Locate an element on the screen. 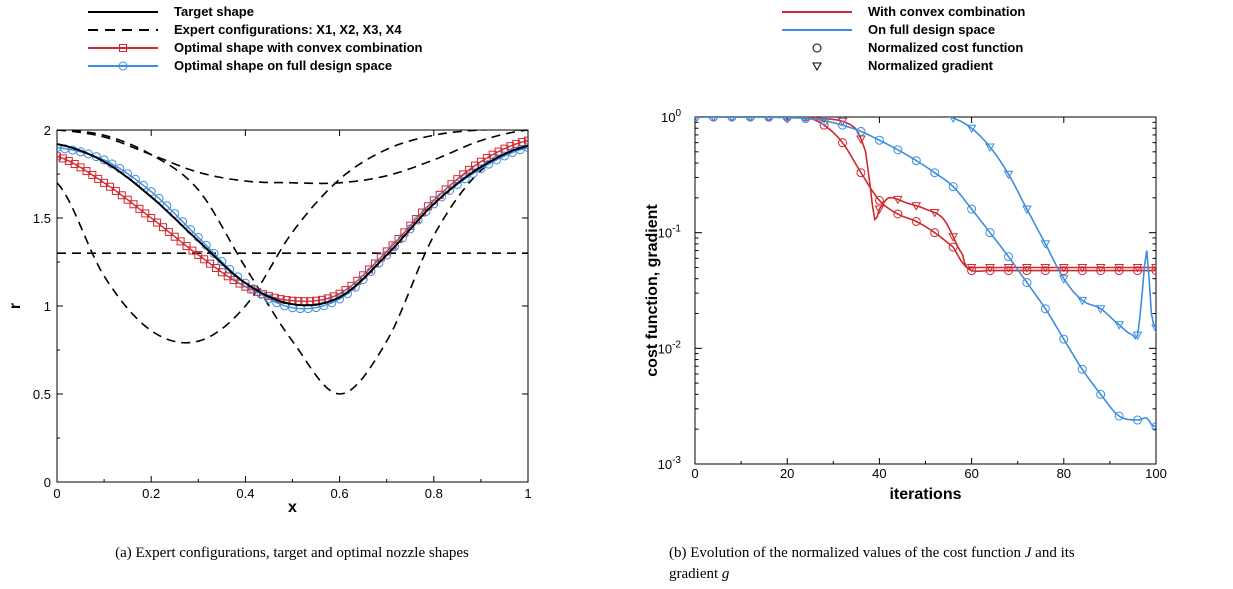  x-tick-label-a: 1 is located at coordinates (527, 493).